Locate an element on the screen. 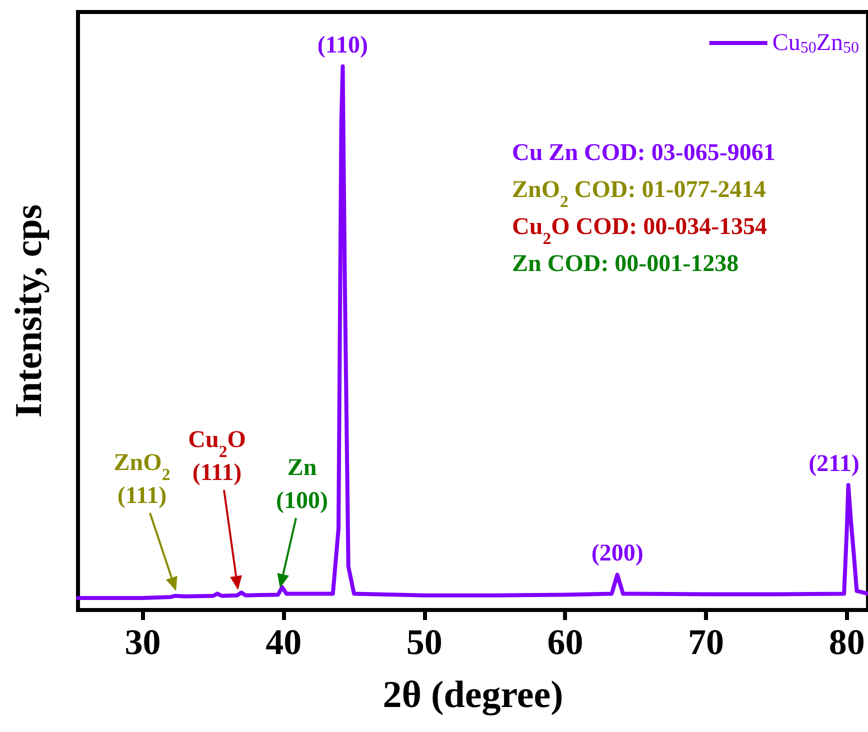 The height and width of the screenshot is (732, 868). annotation: Cu Zn COD: 03-065-9061 is located at coordinates (644, 153).